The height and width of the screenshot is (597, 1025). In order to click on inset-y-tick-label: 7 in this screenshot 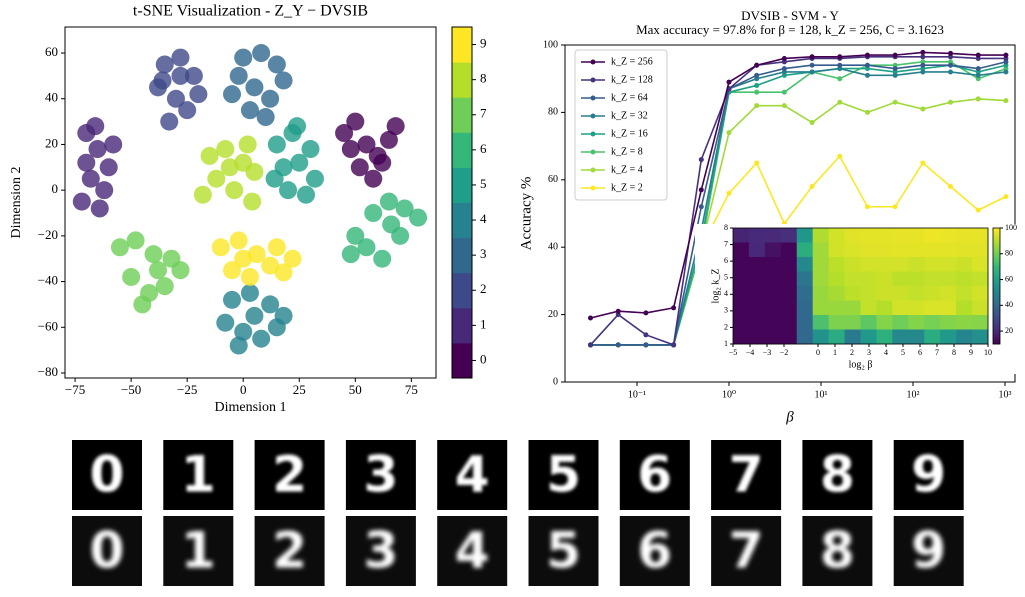, I will do `click(726, 243)`.